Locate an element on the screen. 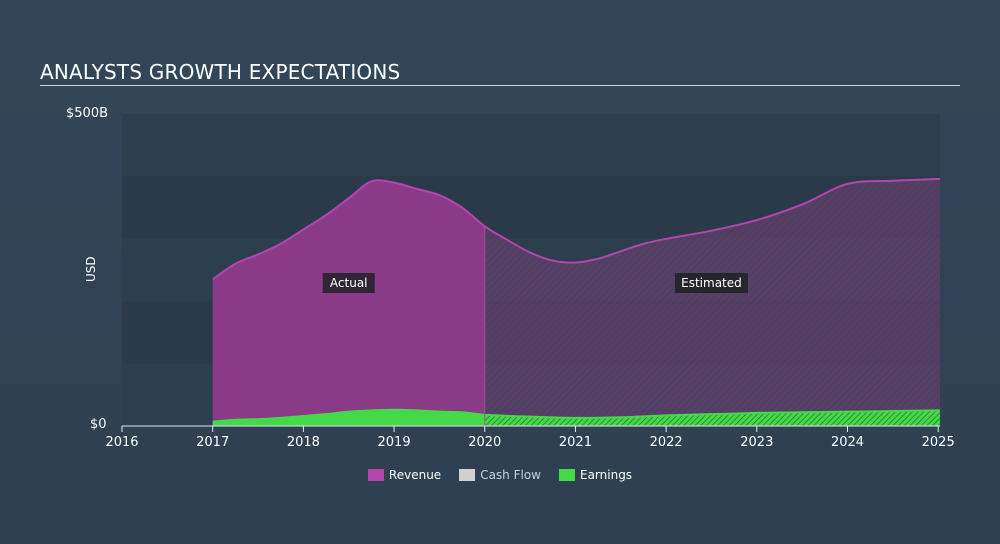 This screenshot has width=1000, height=544. estimated-label-text: Estimated is located at coordinates (711, 283).